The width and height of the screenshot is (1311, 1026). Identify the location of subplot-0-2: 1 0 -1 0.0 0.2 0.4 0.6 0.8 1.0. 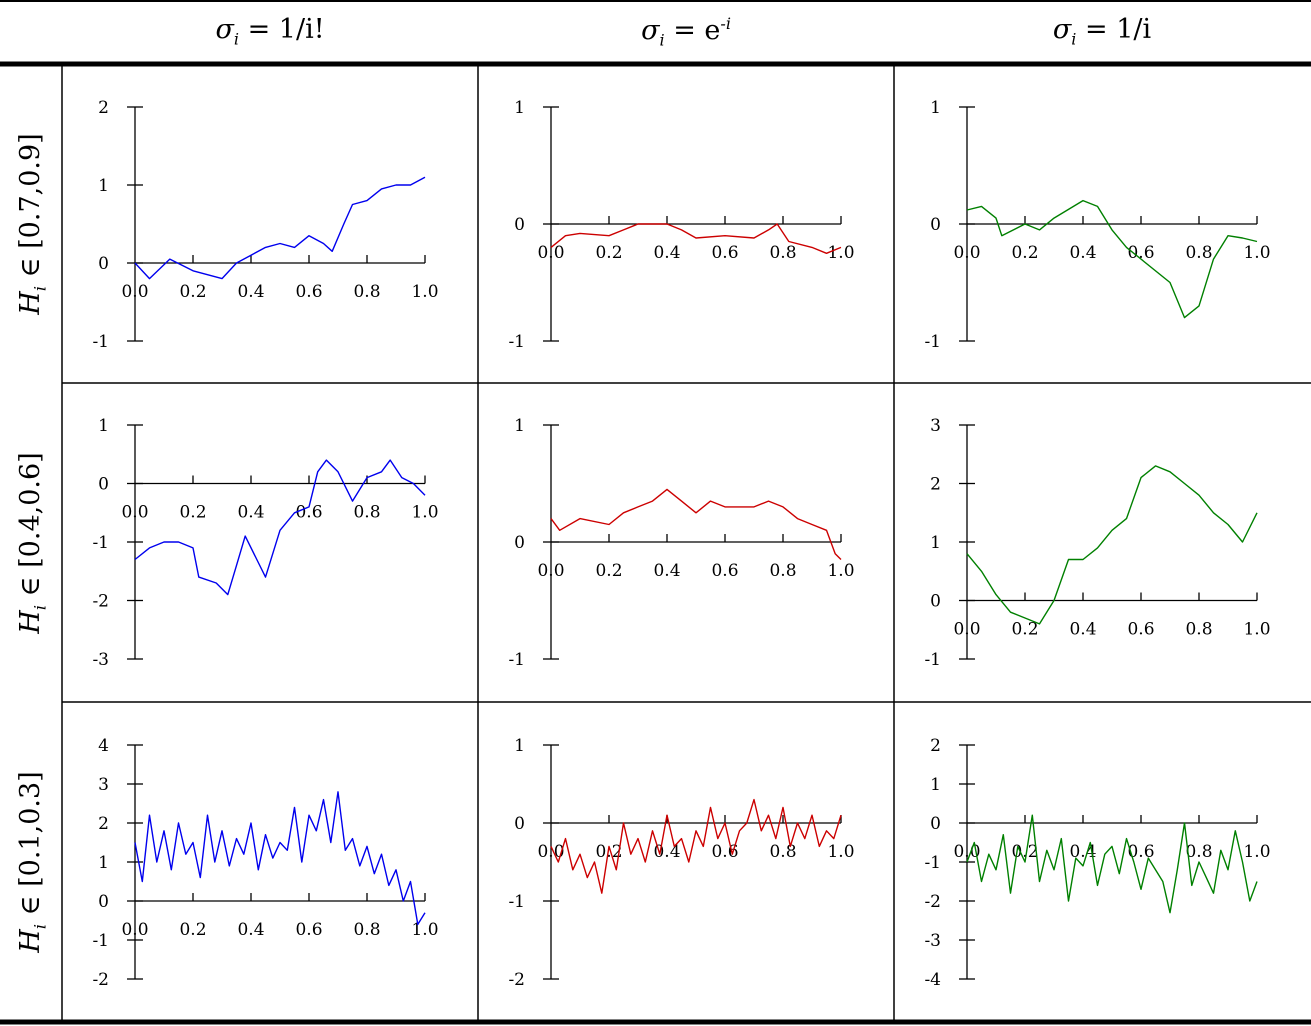
(1097, 225).